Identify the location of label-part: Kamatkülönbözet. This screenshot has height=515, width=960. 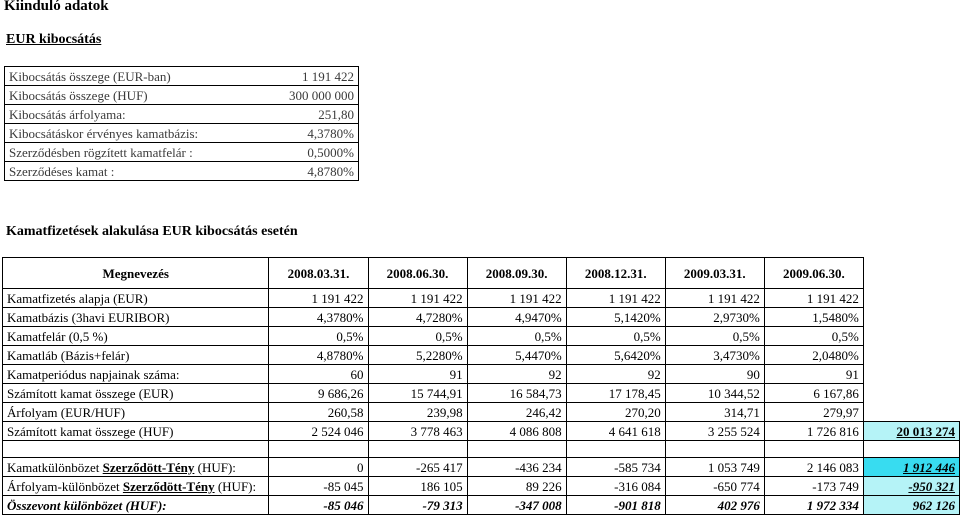
(55, 467).